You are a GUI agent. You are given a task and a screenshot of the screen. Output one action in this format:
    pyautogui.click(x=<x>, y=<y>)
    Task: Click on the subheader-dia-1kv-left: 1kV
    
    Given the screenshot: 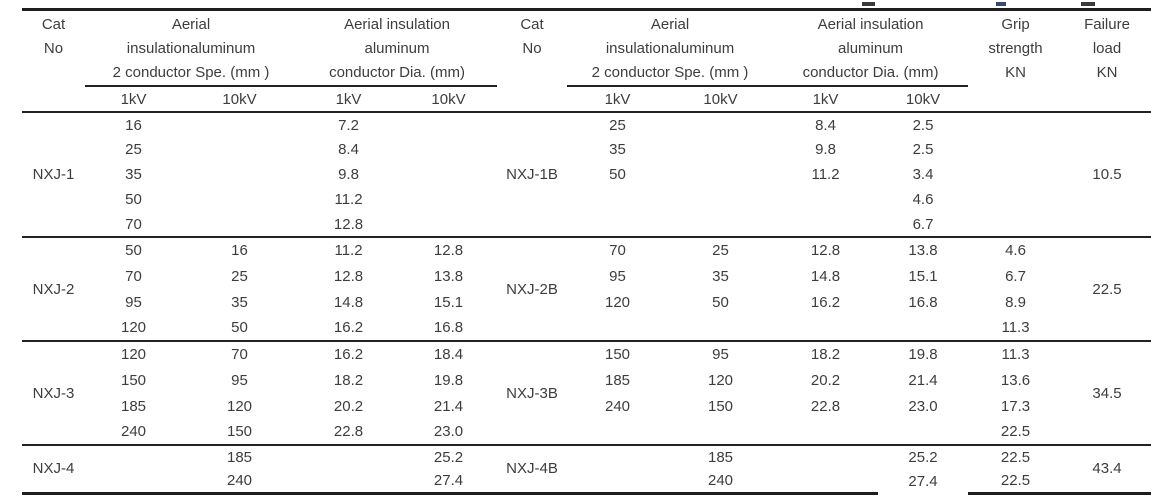 What is the action you would take?
    pyautogui.click(x=349, y=99)
    